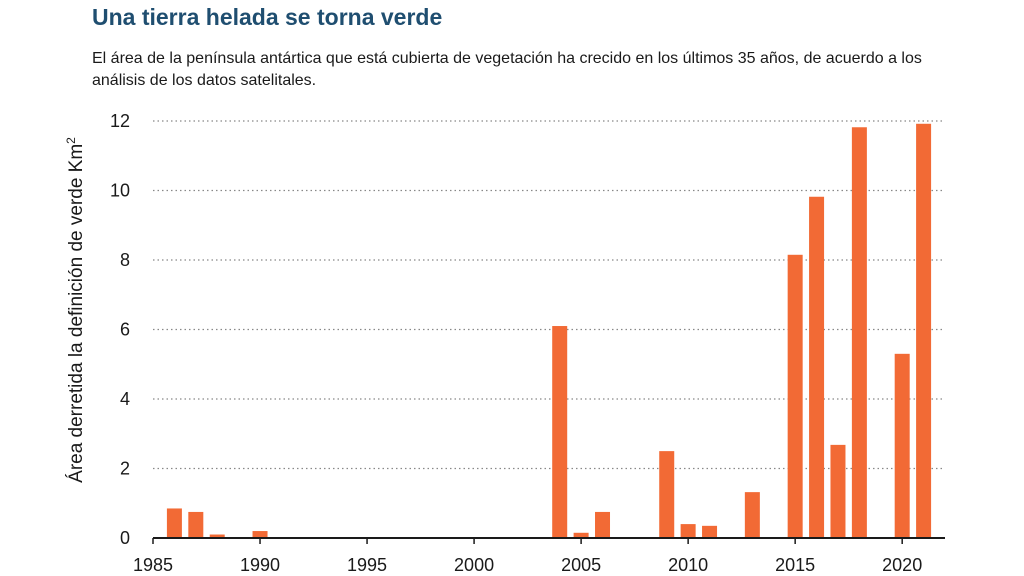  Describe the element at coordinates (125, 538) in the screenshot. I see `y-tick-label: 0` at that location.